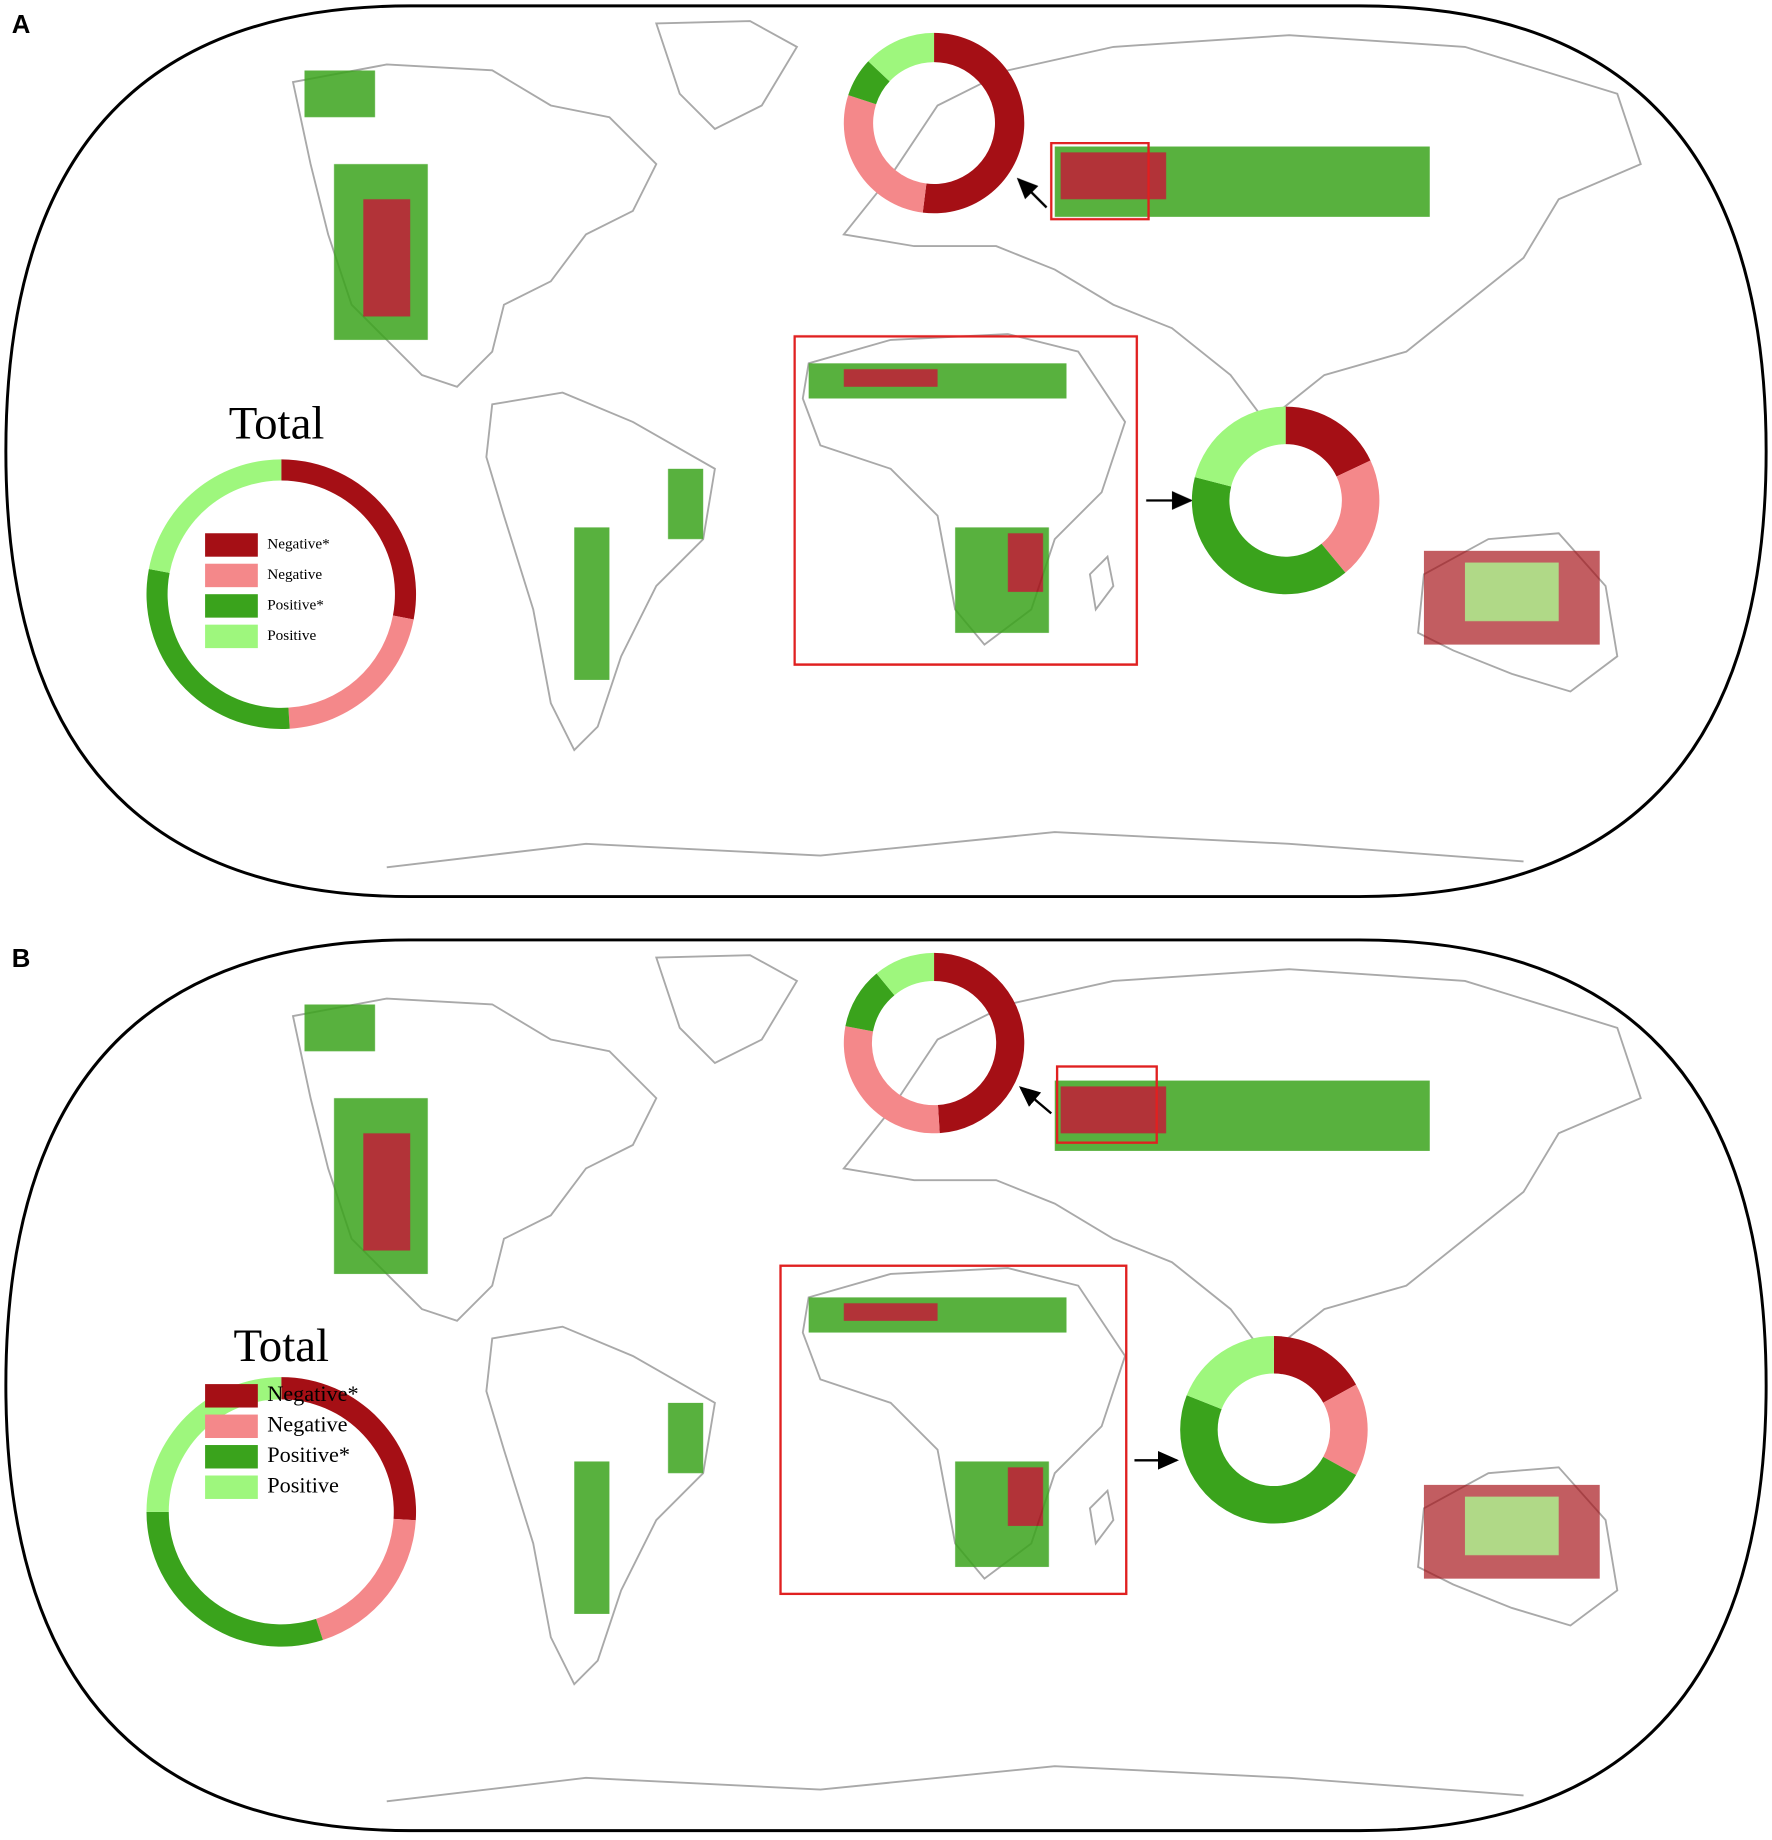 The height and width of the screenshot is (1840, 1772). Describe the element at coordinates (21, 959) in the screenshot. I see `panel-label: B` at that location.